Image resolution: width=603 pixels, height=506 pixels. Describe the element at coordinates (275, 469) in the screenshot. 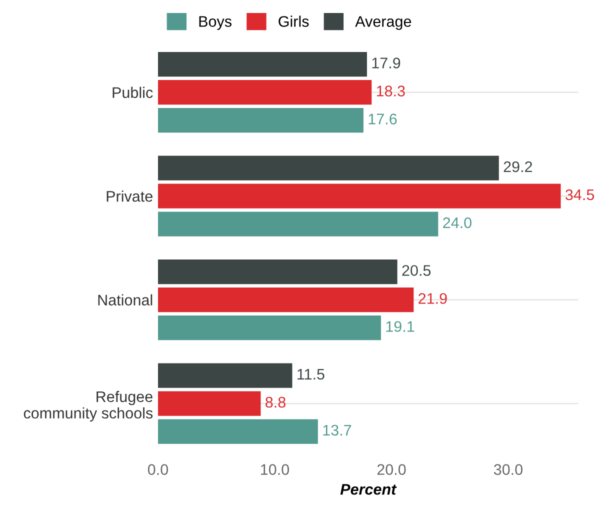

I see `x-tick-label: 10.0` at that location.